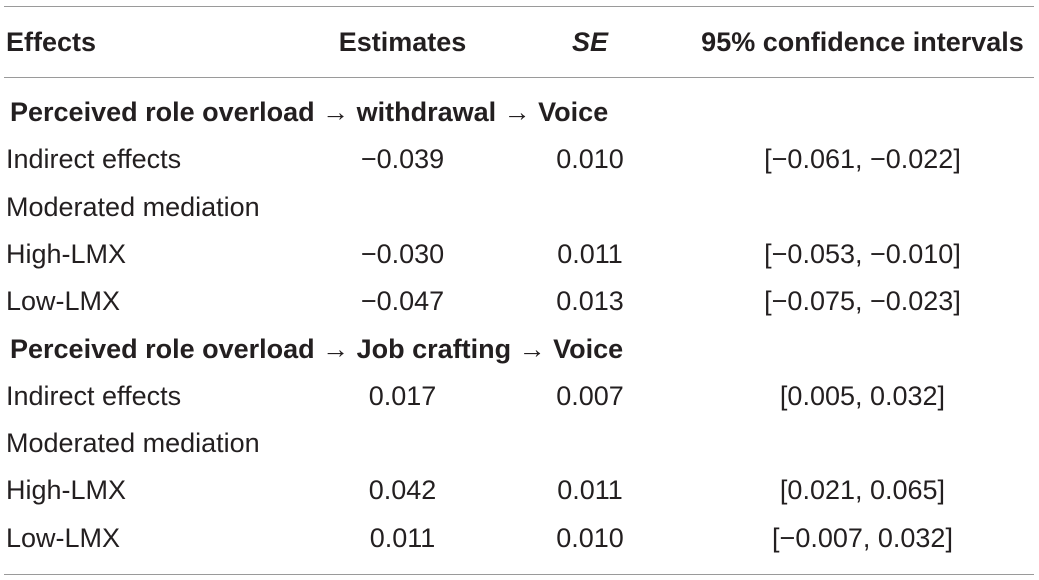  Describe the element at coordinates (402, 159) in the screenshot. I see `row-estimate: −0.039` at that location.